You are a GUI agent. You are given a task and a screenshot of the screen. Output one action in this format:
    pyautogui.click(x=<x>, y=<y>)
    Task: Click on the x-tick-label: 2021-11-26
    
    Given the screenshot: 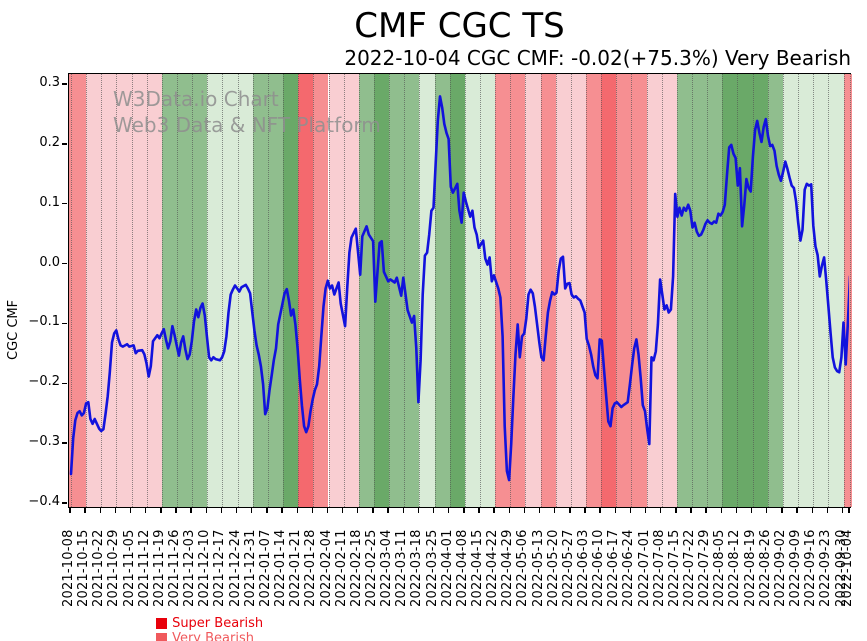 What is the action you would take?
    pyautogui.click(x=175, y=568)
    